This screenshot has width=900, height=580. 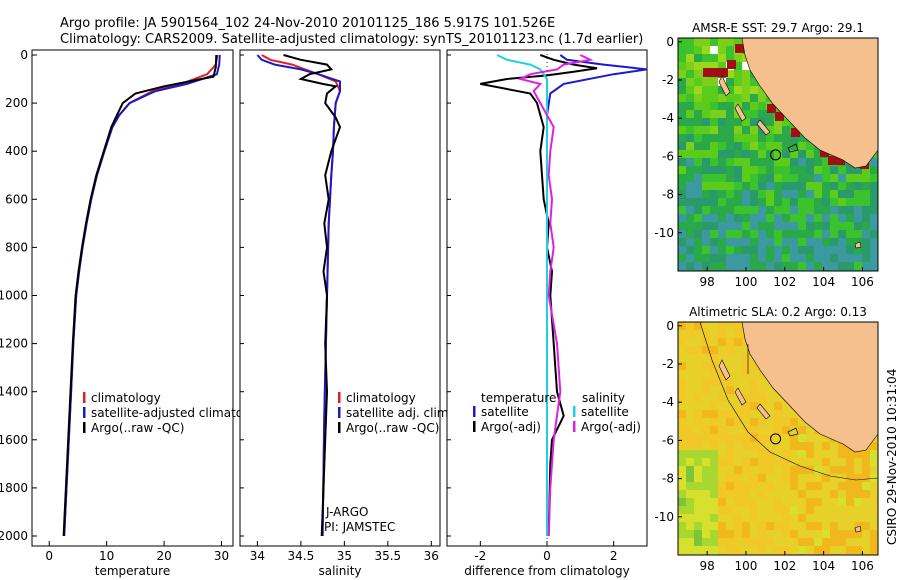 What do you see at coordinates (312, 295) in the screenshot?
I see `series-line-argo-raw-qc-` at bounding box center [312, 295].